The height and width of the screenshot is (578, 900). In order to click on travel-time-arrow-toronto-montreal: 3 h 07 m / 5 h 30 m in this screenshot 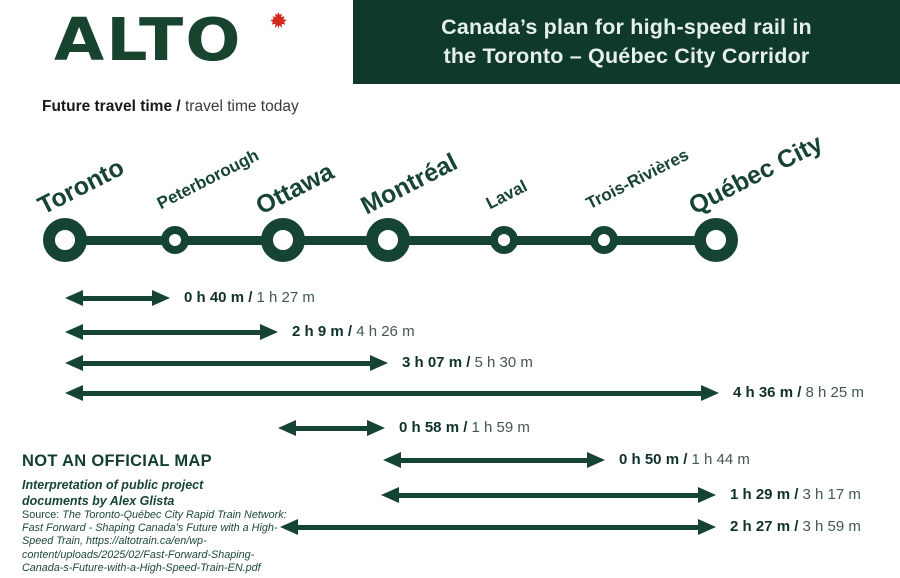, I will do `click(299, 363)`.